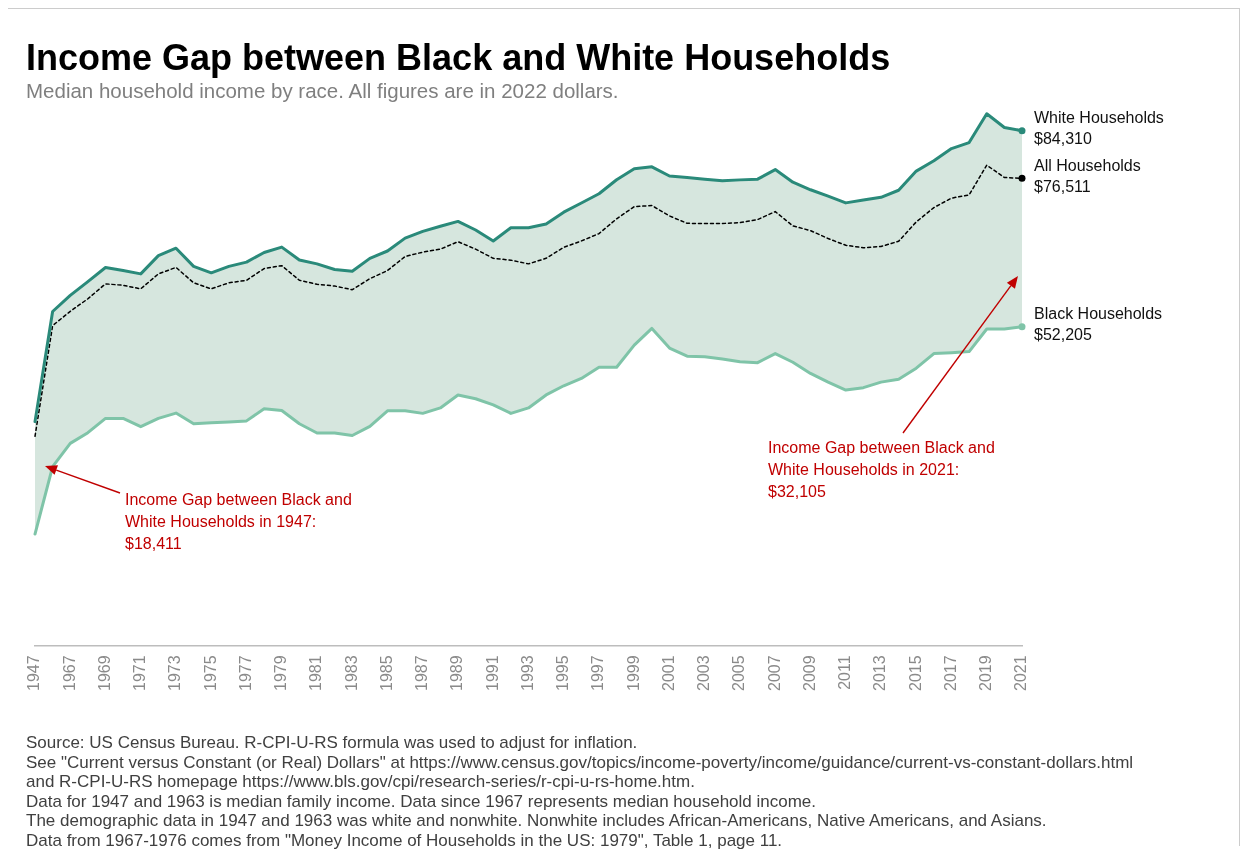  I want to click on x-tick-label: 2017, so click(950, 673).